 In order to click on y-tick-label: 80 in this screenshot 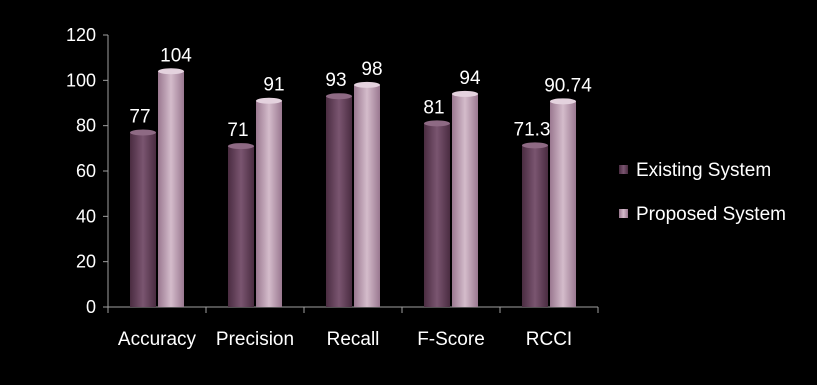, I will do `click(86, 126)`.